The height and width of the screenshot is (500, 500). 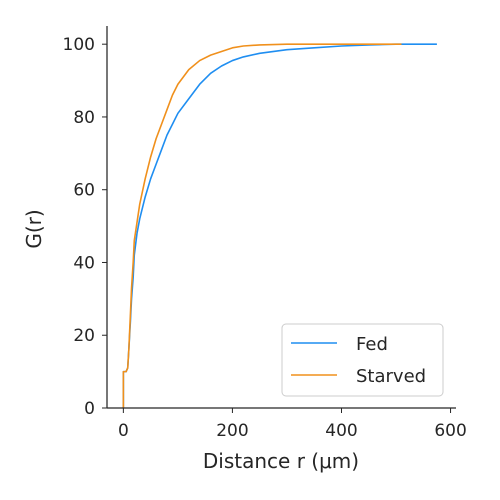 What do you see at coordinates (123, 431) in the screenshot?
I see `x-tick-label: 0` at bounding box center [123, 431].